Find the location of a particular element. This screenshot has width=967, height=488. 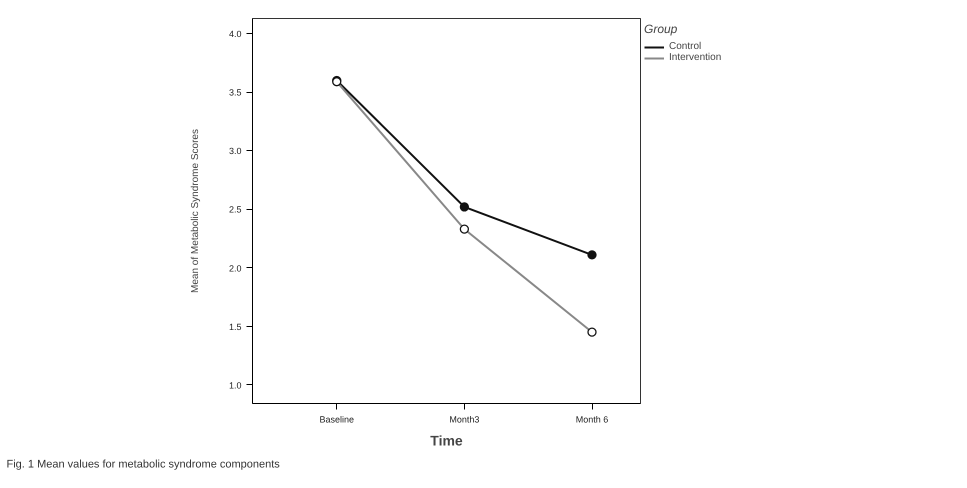

x-tick-label: Month3 is located at coordinates (464, 419).